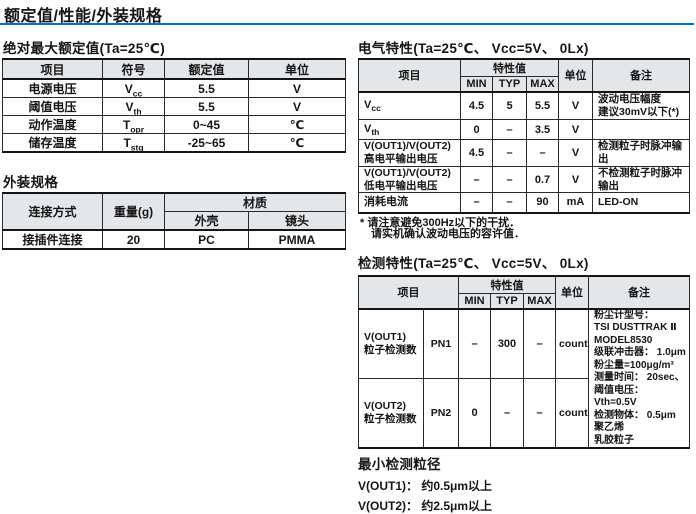 The image size is (696, 514). What do you see at coordinates (401, 159) in the screenshot?
I see `item-line2: 高电平输出电压` at bounding box center [401, 159].